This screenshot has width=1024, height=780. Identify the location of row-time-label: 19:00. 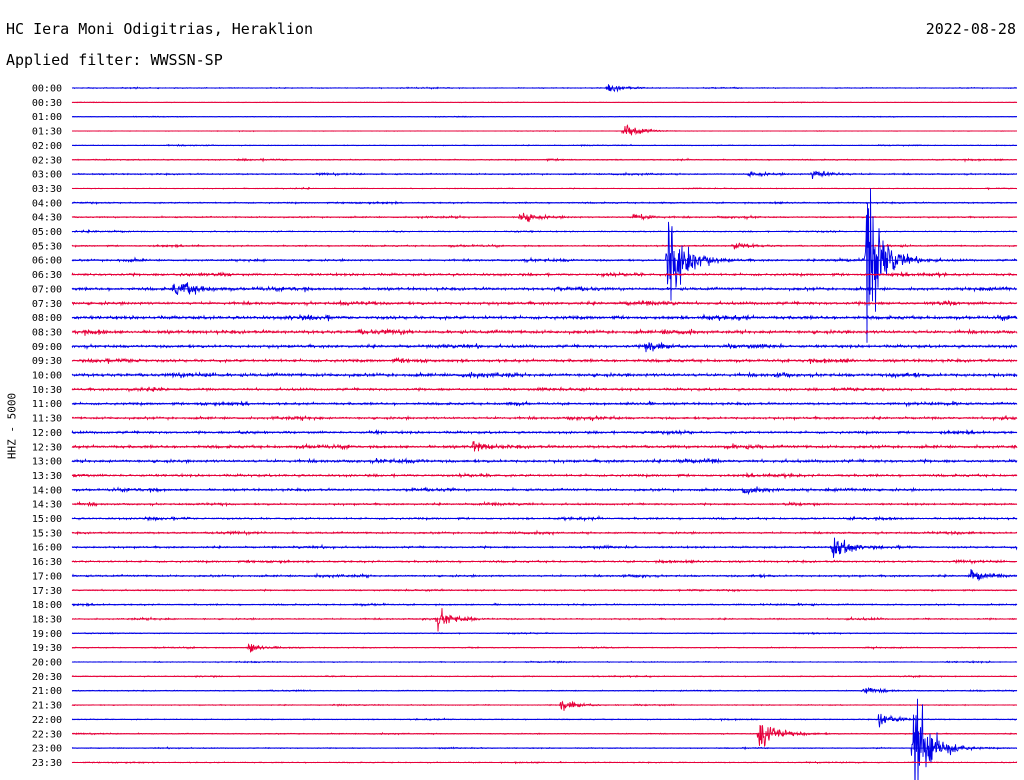
(47, 634).